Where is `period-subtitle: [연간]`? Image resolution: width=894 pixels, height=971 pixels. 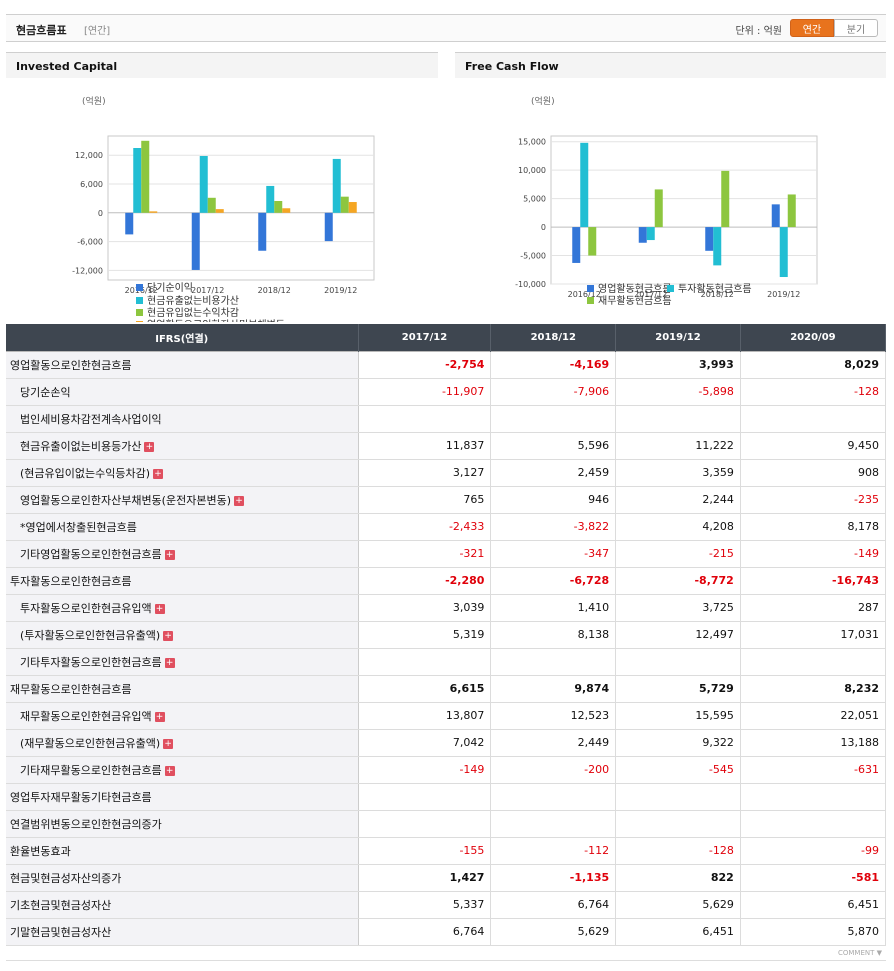 period-subtitle: [연간] is located at coordinates (97, 31).